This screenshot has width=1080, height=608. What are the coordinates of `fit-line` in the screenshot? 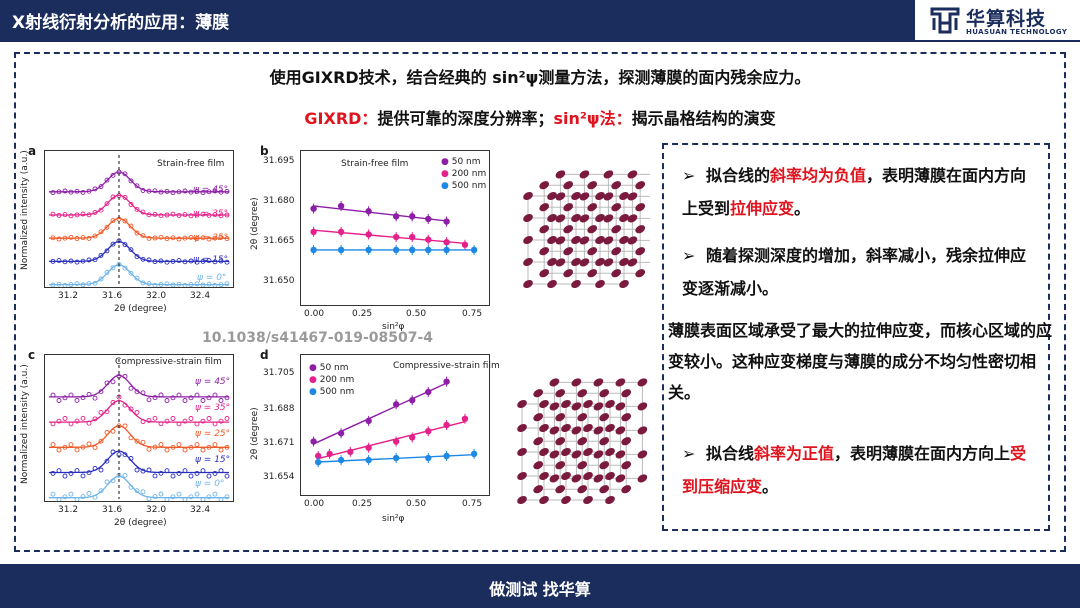 It's located at (380, 413).